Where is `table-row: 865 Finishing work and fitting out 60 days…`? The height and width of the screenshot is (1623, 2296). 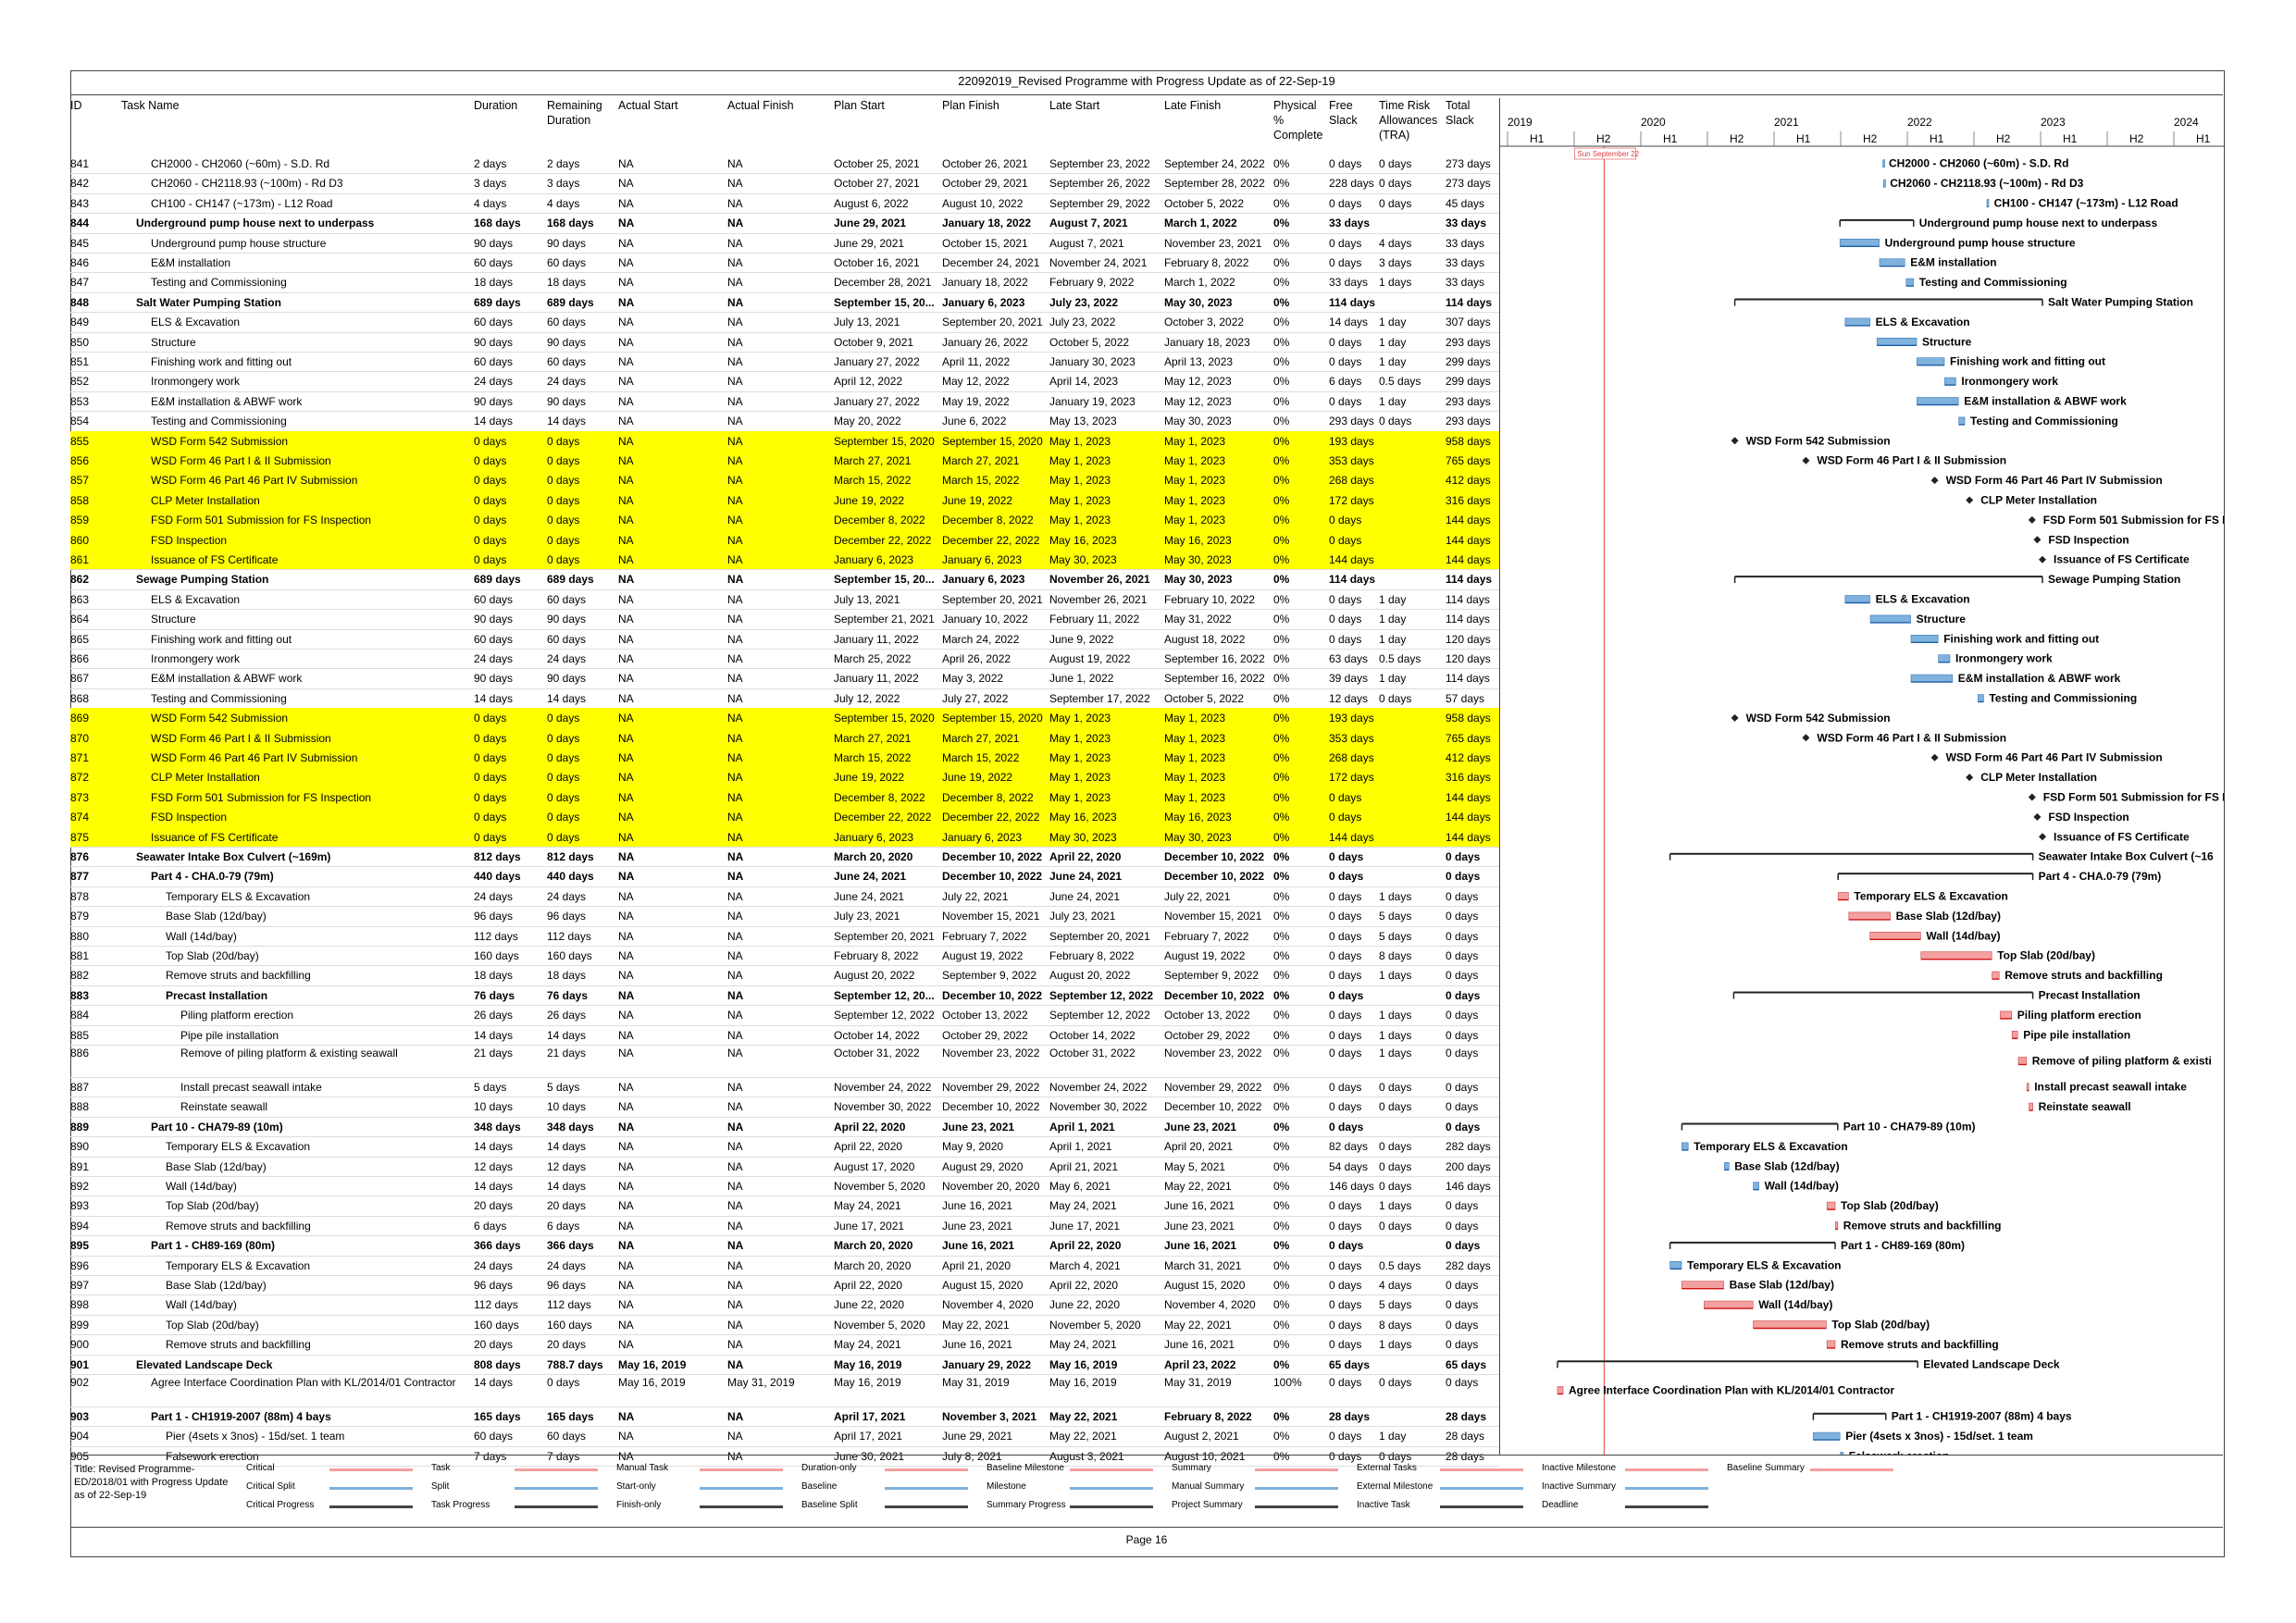 table-row: 865 Finishing work and fitting out 60 days… is located at coordinates (785, 639).